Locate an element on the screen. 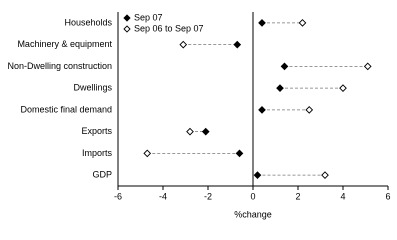 The image size is (397, 240). x-tick-label: -4 is located at coordinates (163, 196).